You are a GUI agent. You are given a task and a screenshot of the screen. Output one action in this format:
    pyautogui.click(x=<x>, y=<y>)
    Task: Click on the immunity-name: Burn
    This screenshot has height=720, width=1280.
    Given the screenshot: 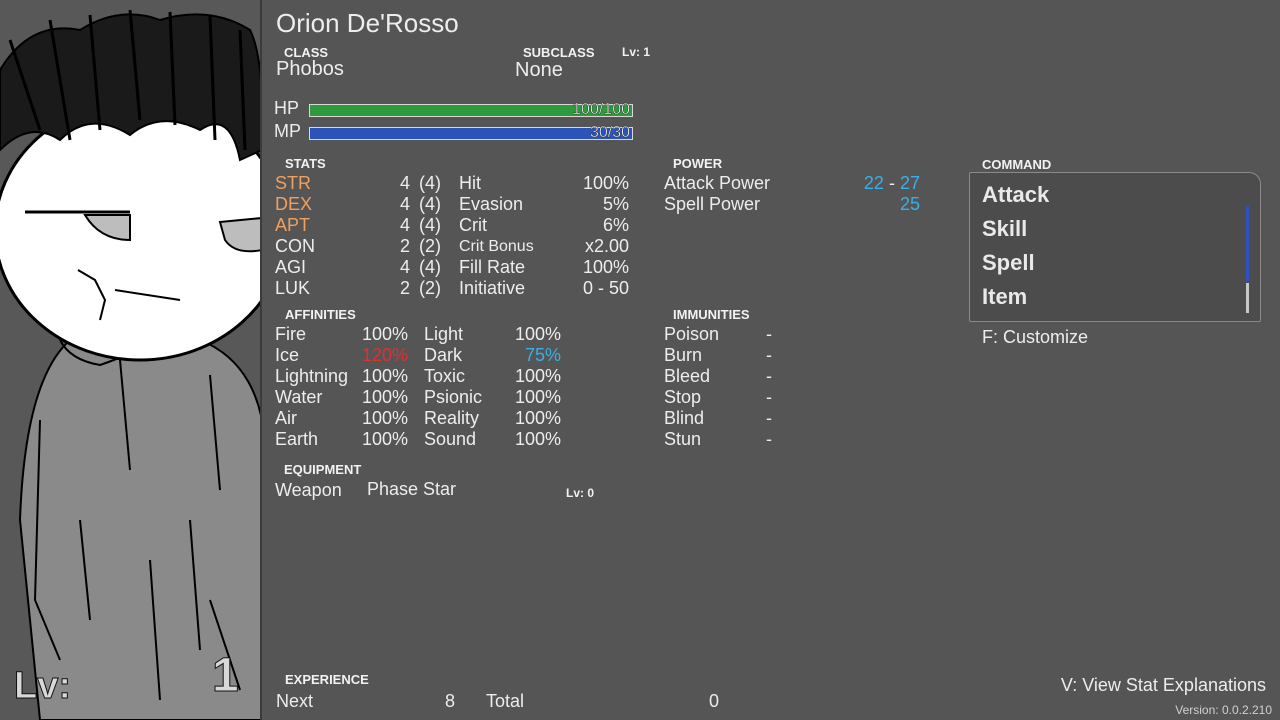 What is the action you would take?
    pyautogui.click(x=683, y=355)
    